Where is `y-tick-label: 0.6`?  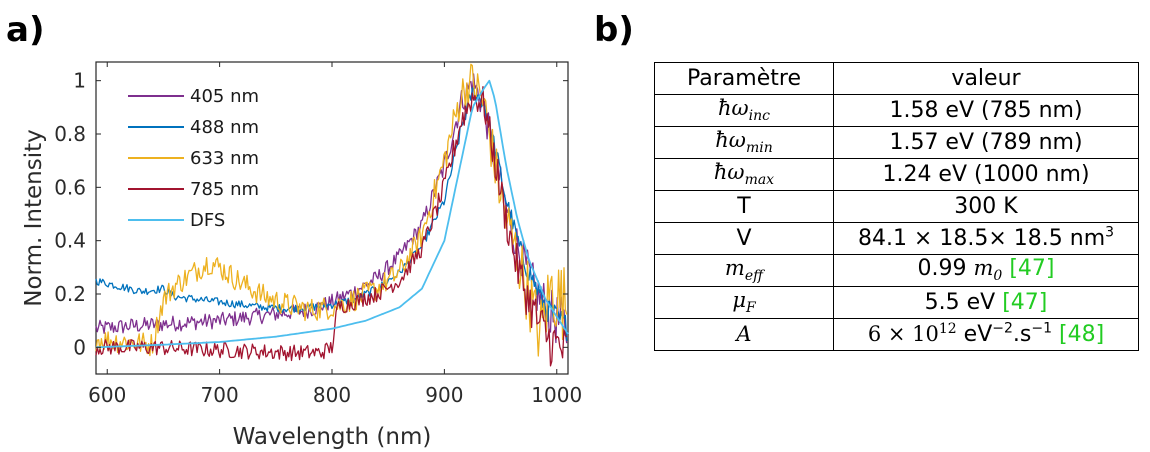
y-tick-label: 0.6 is located at coordinates (70, 187).